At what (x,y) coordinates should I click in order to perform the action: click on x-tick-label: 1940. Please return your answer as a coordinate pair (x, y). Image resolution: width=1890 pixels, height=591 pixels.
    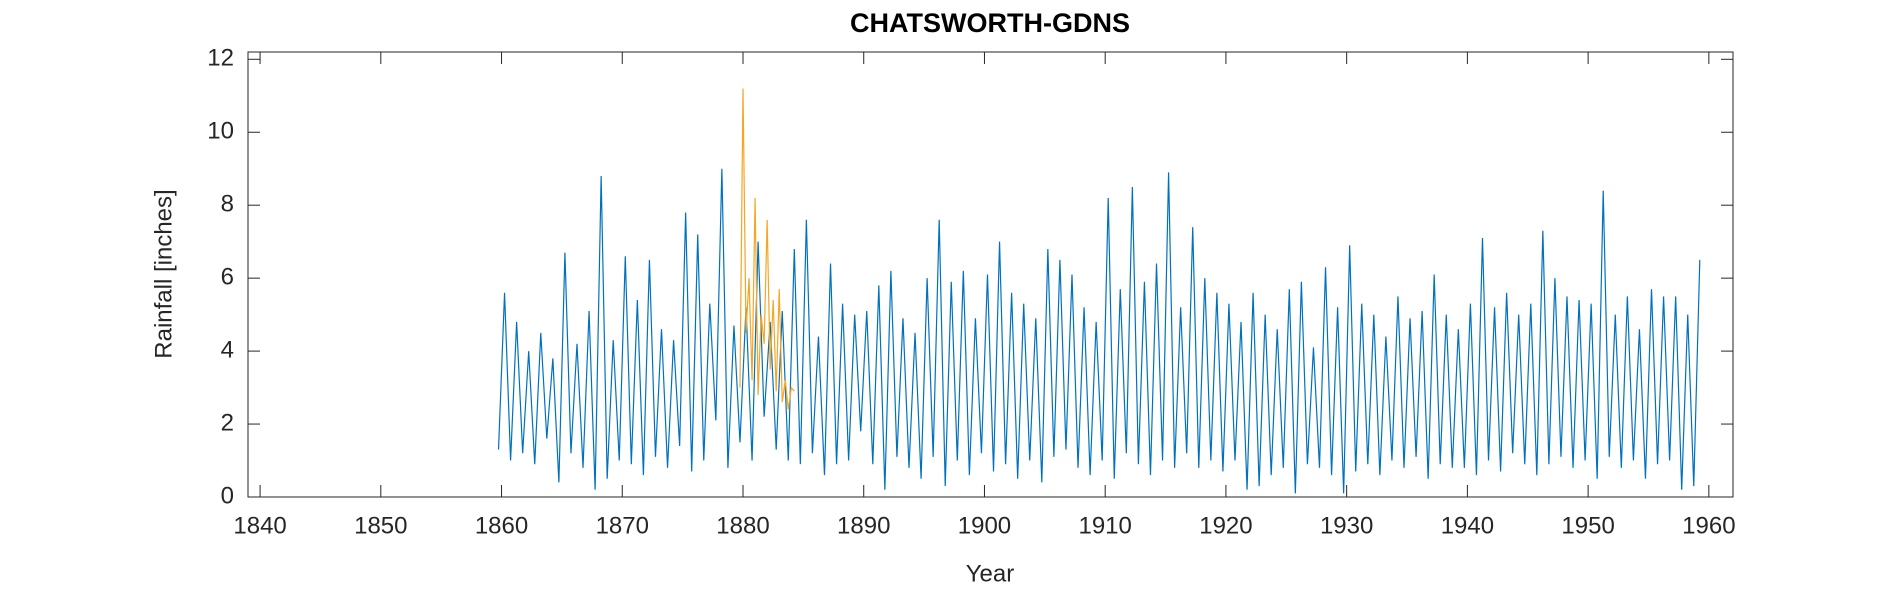
    Looking at the image, I should click on (1467, 525).